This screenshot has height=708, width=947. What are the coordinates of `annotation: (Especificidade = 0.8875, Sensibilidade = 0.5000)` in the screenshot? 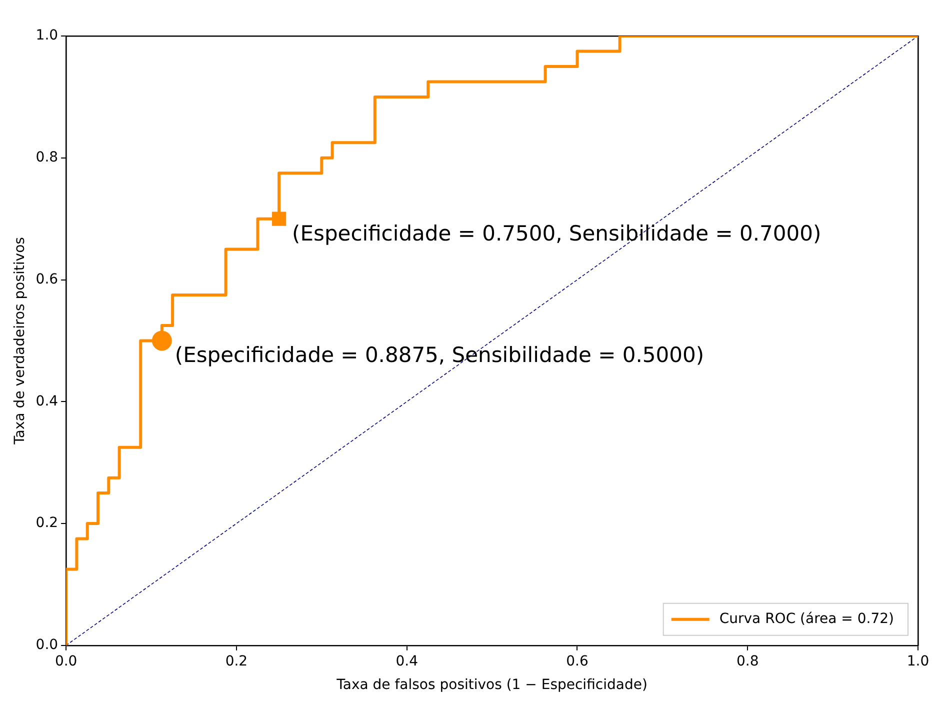 It's located at (439, 355).